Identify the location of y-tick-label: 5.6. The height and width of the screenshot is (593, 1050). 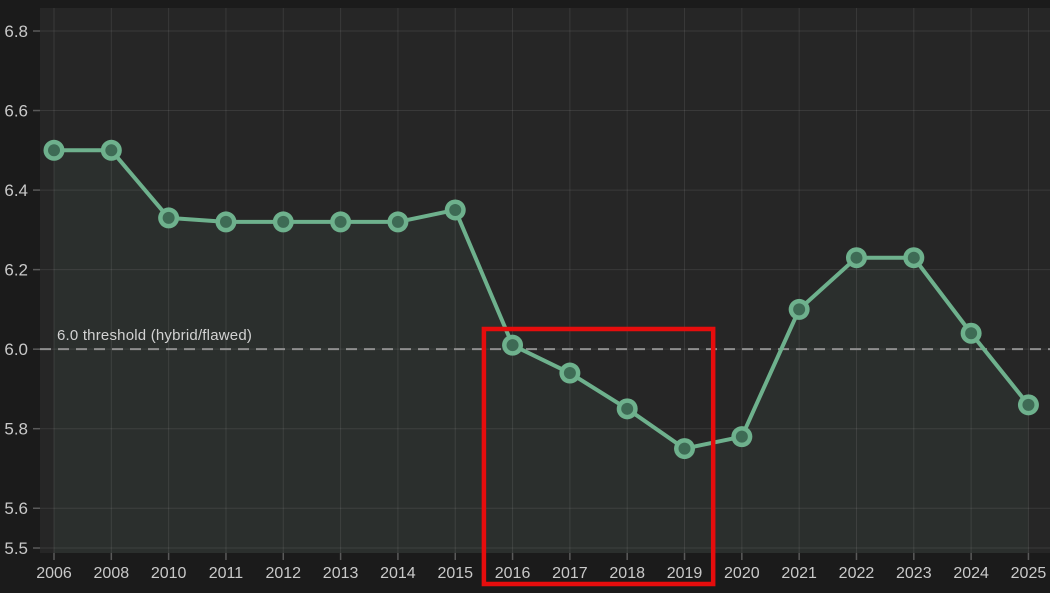
(16, 508).